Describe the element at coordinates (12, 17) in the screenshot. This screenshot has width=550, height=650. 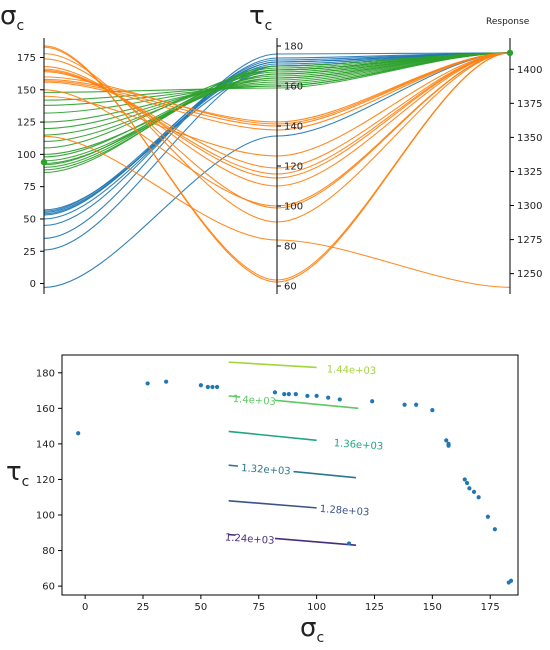
I see `pc-axis-title-0: σc` at that location.